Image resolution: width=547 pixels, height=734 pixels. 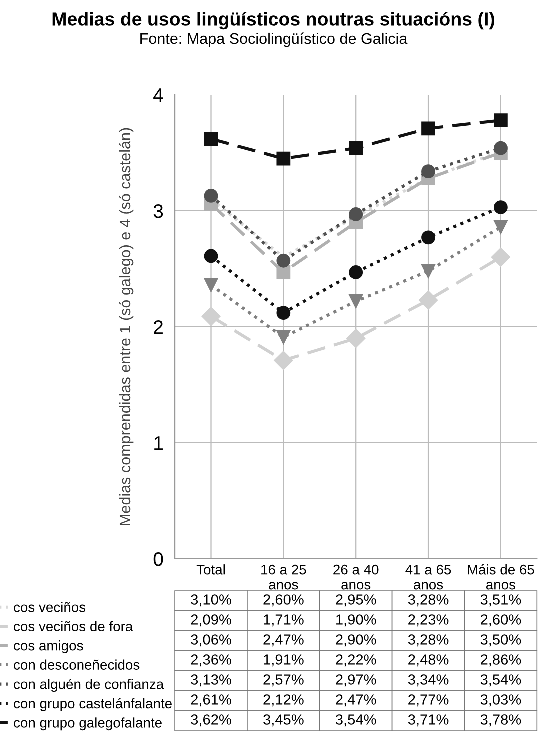 What do you see at coordinates (211, 700) in the screenshot?
I see `data-label: 2,61%` at bounding box center [211, 700].